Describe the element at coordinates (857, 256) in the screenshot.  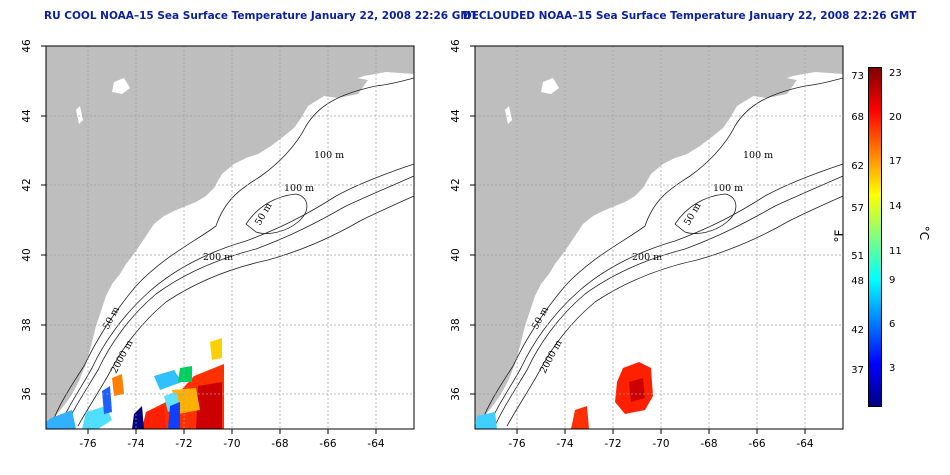
I see `colorbar-f-tick: 51` at that location.